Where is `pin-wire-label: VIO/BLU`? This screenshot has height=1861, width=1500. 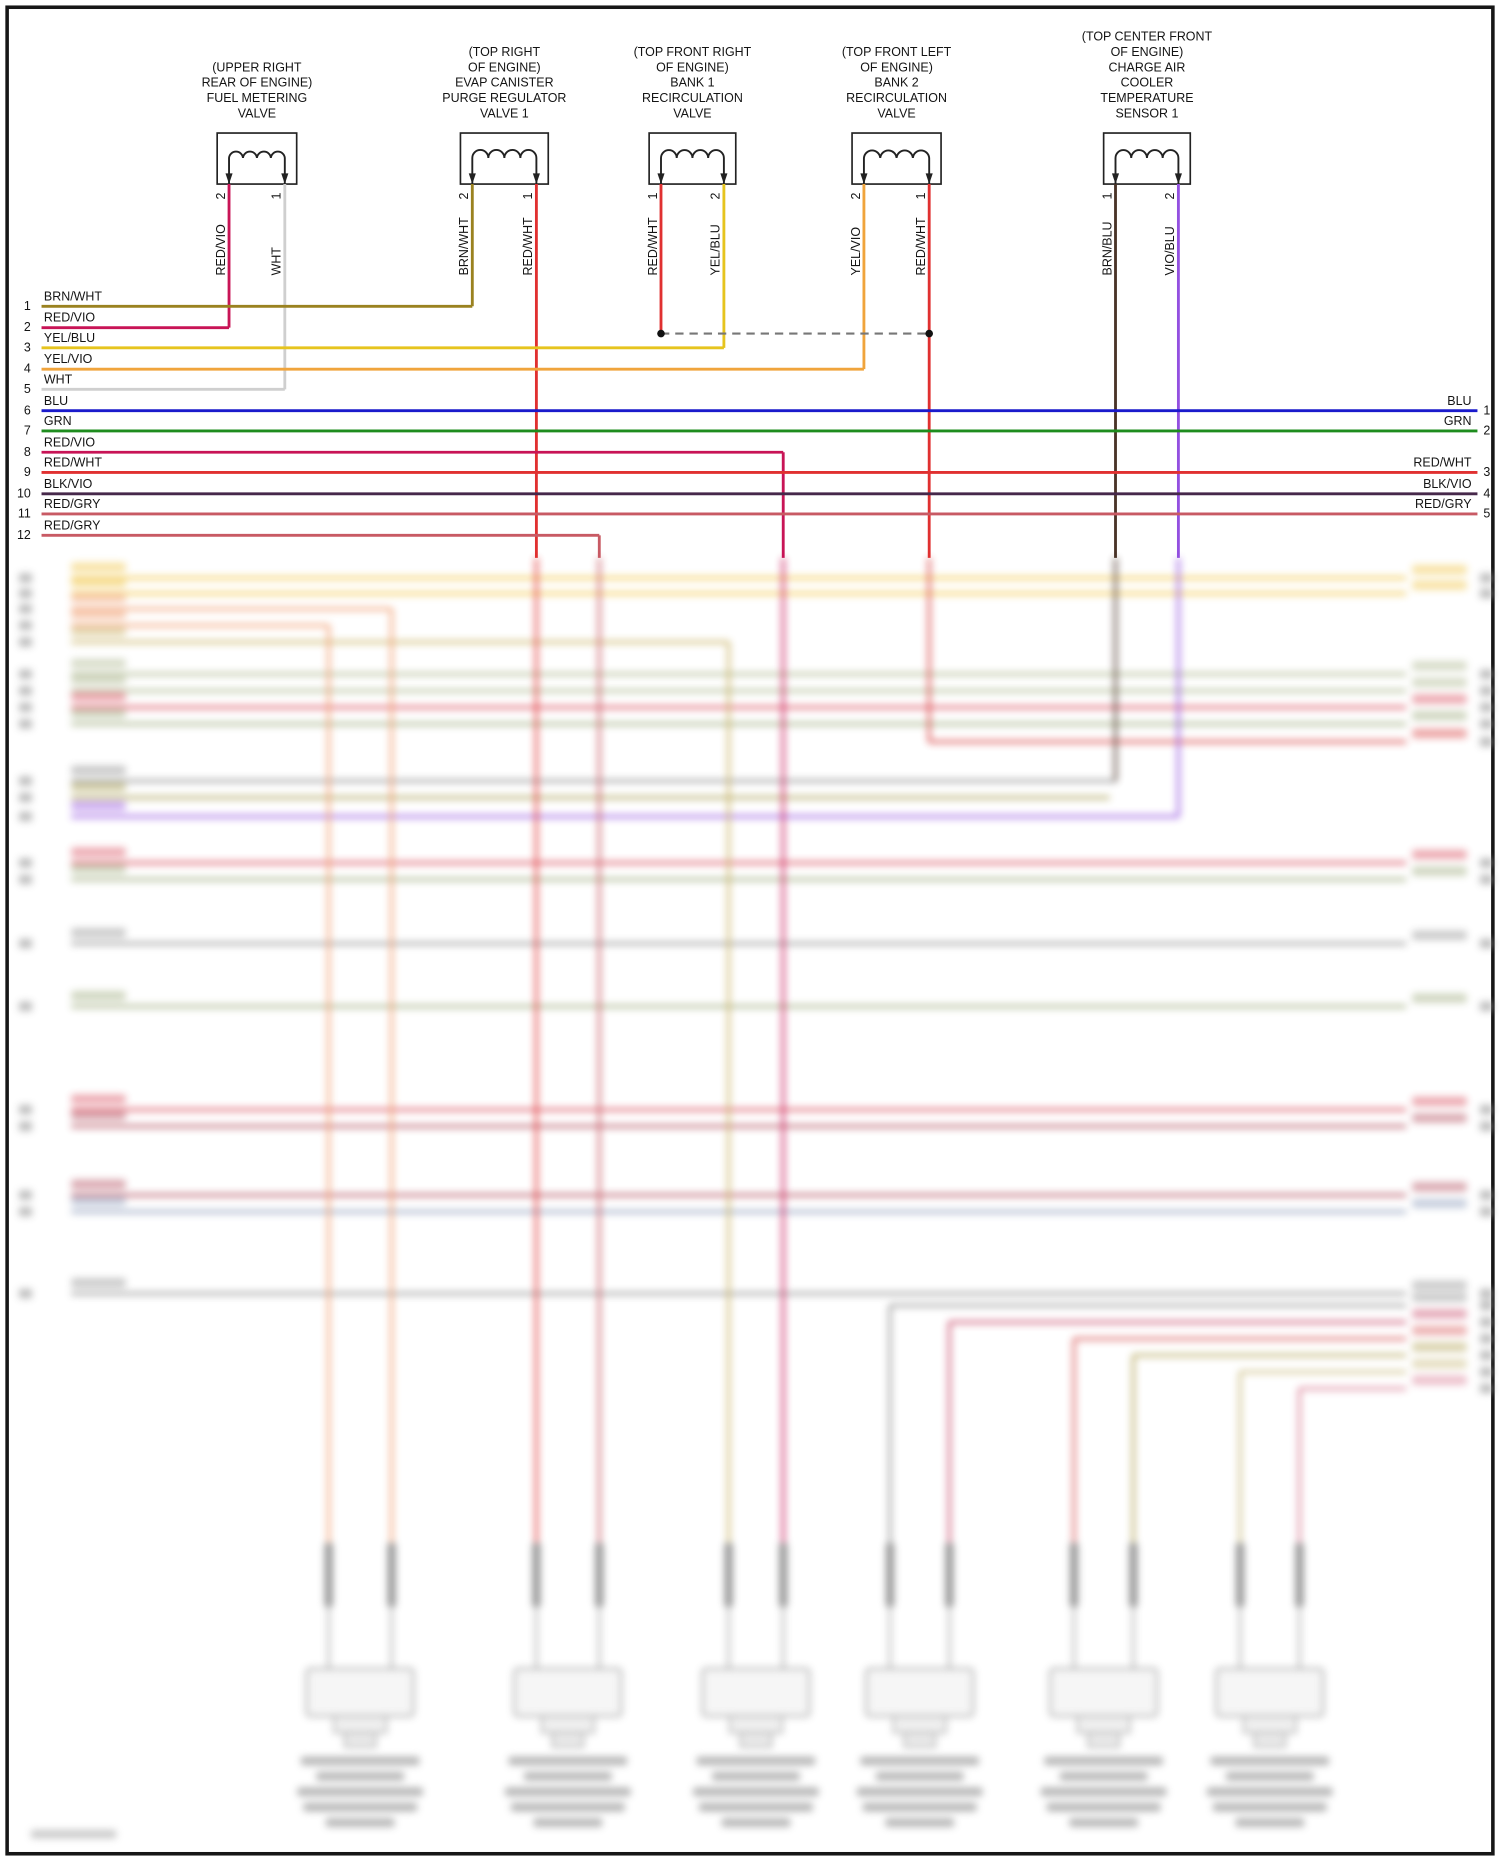
pin-wire-label: VIO/BLU is located at coordinates (1170, 250).